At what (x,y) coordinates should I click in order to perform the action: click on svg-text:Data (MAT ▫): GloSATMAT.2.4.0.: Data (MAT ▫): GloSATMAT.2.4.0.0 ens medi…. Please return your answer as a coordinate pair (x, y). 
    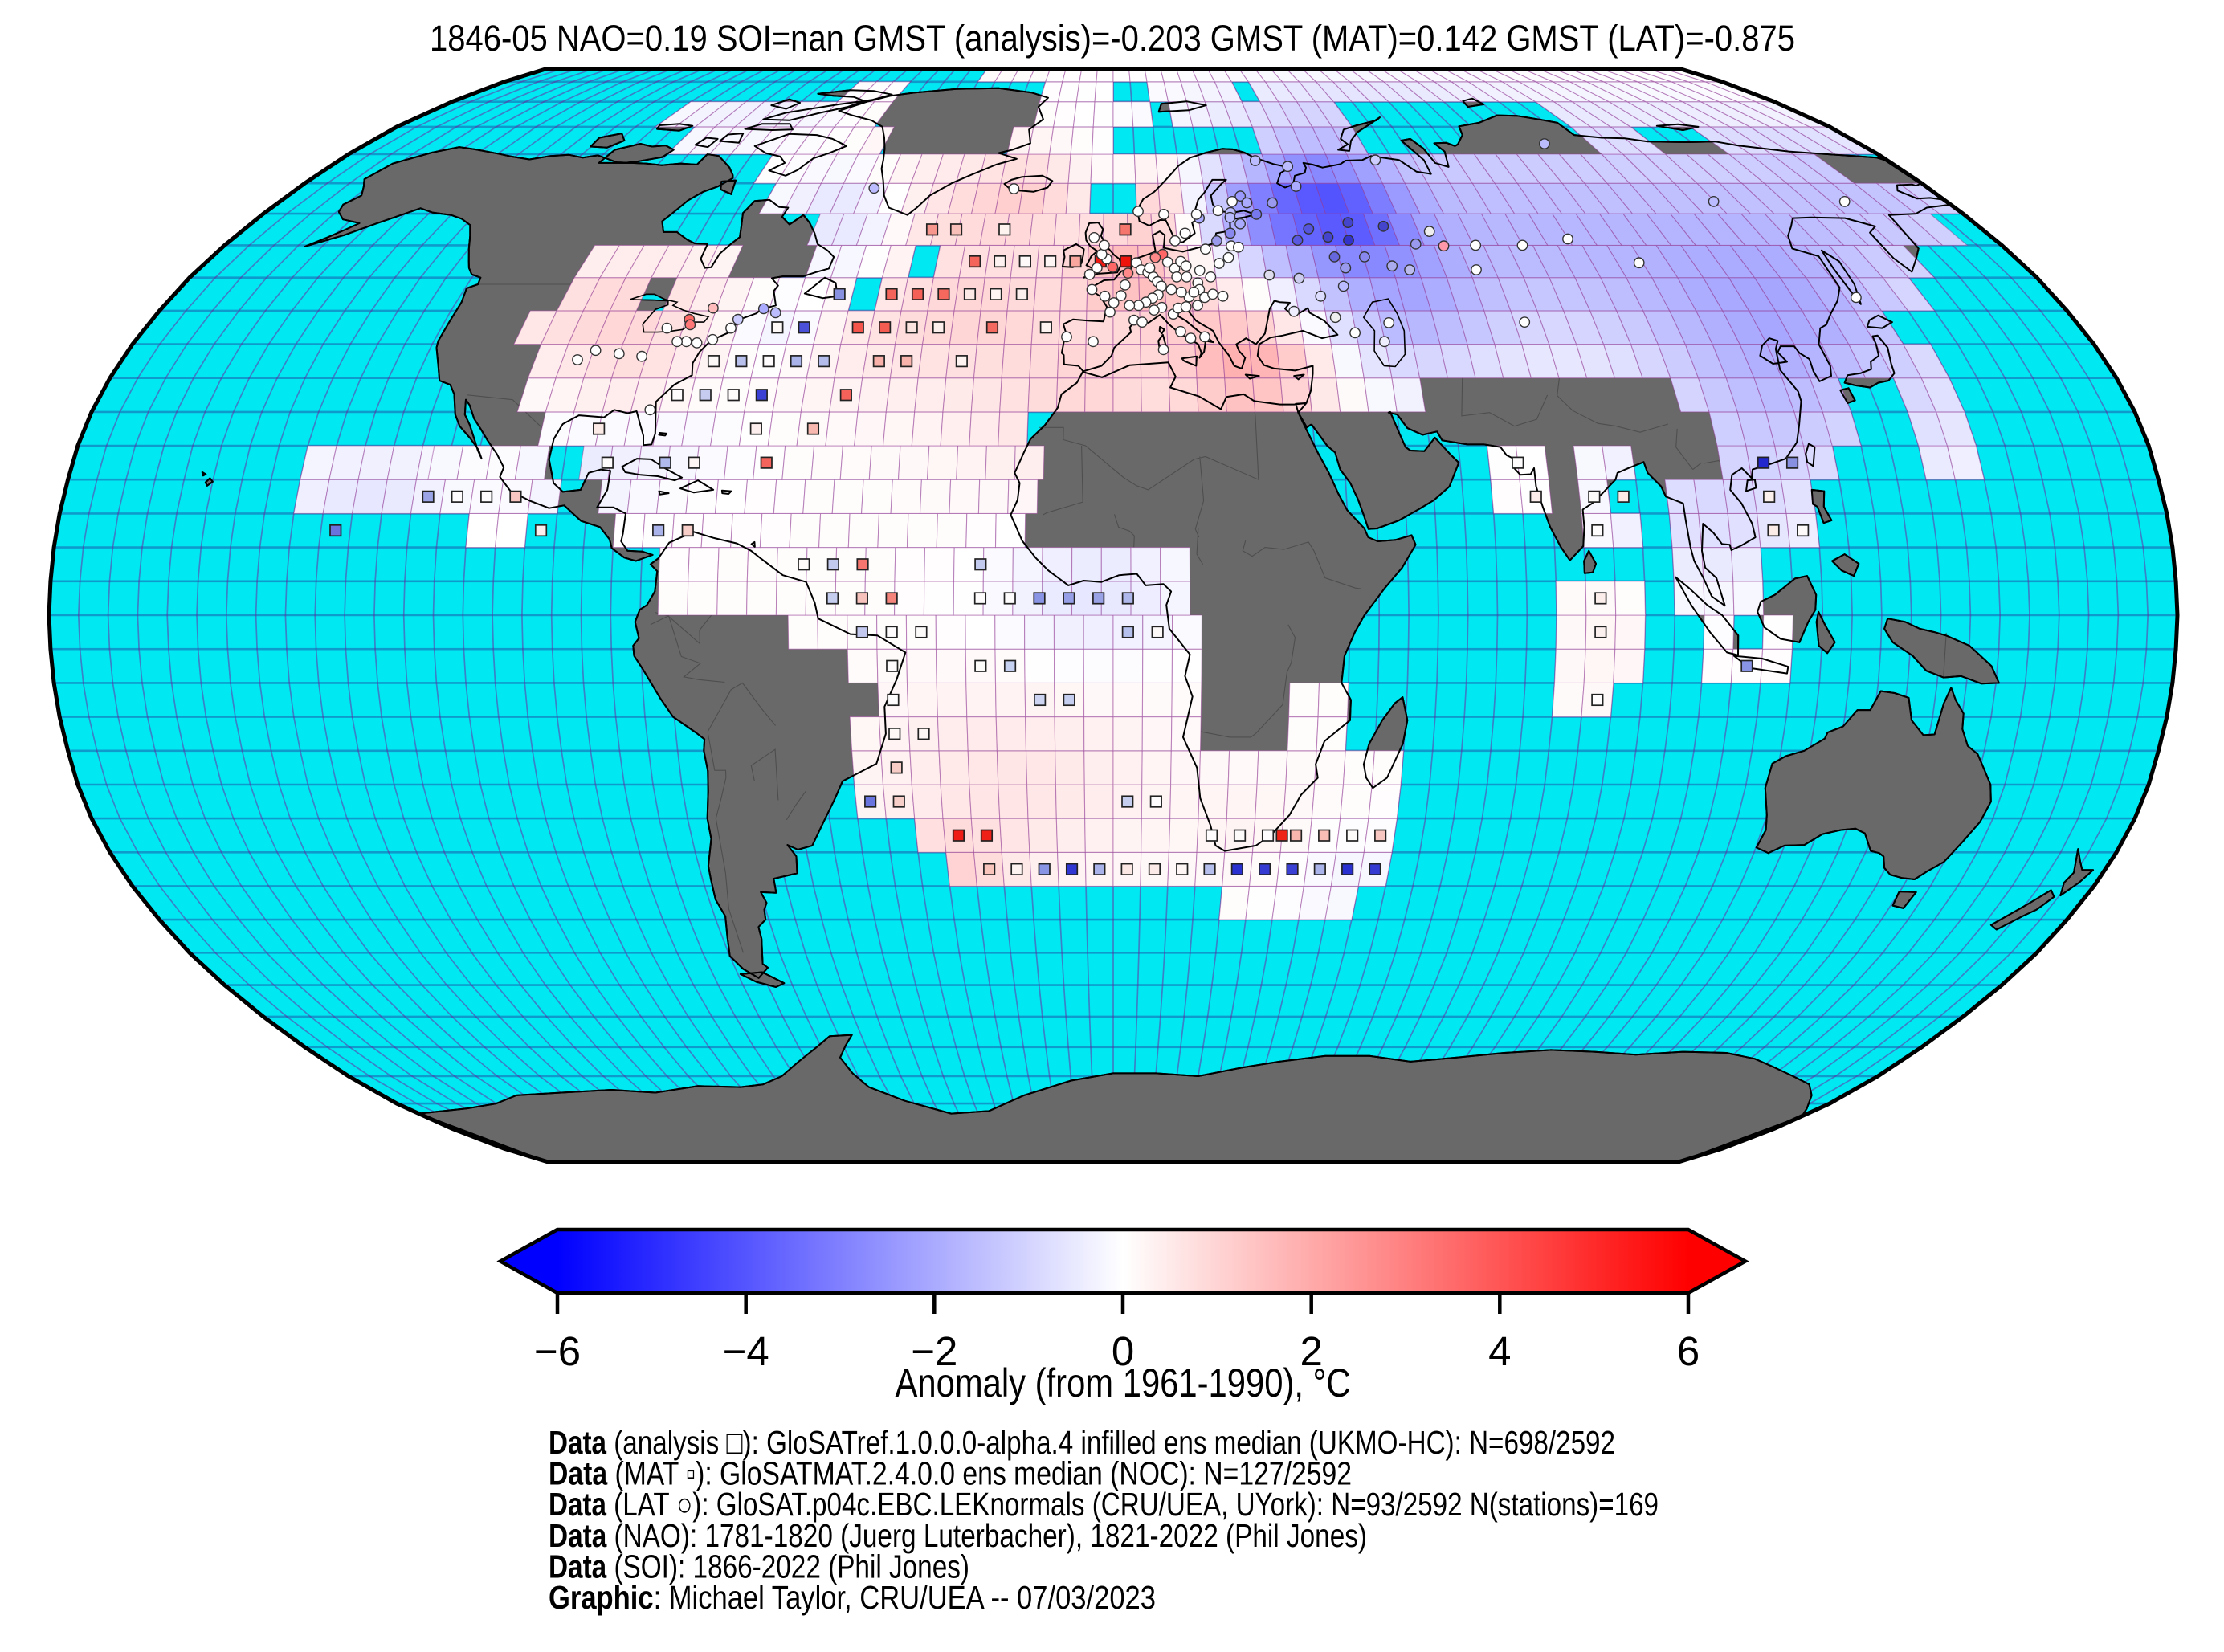
    Looking at the image, I should click on (951, 1473).